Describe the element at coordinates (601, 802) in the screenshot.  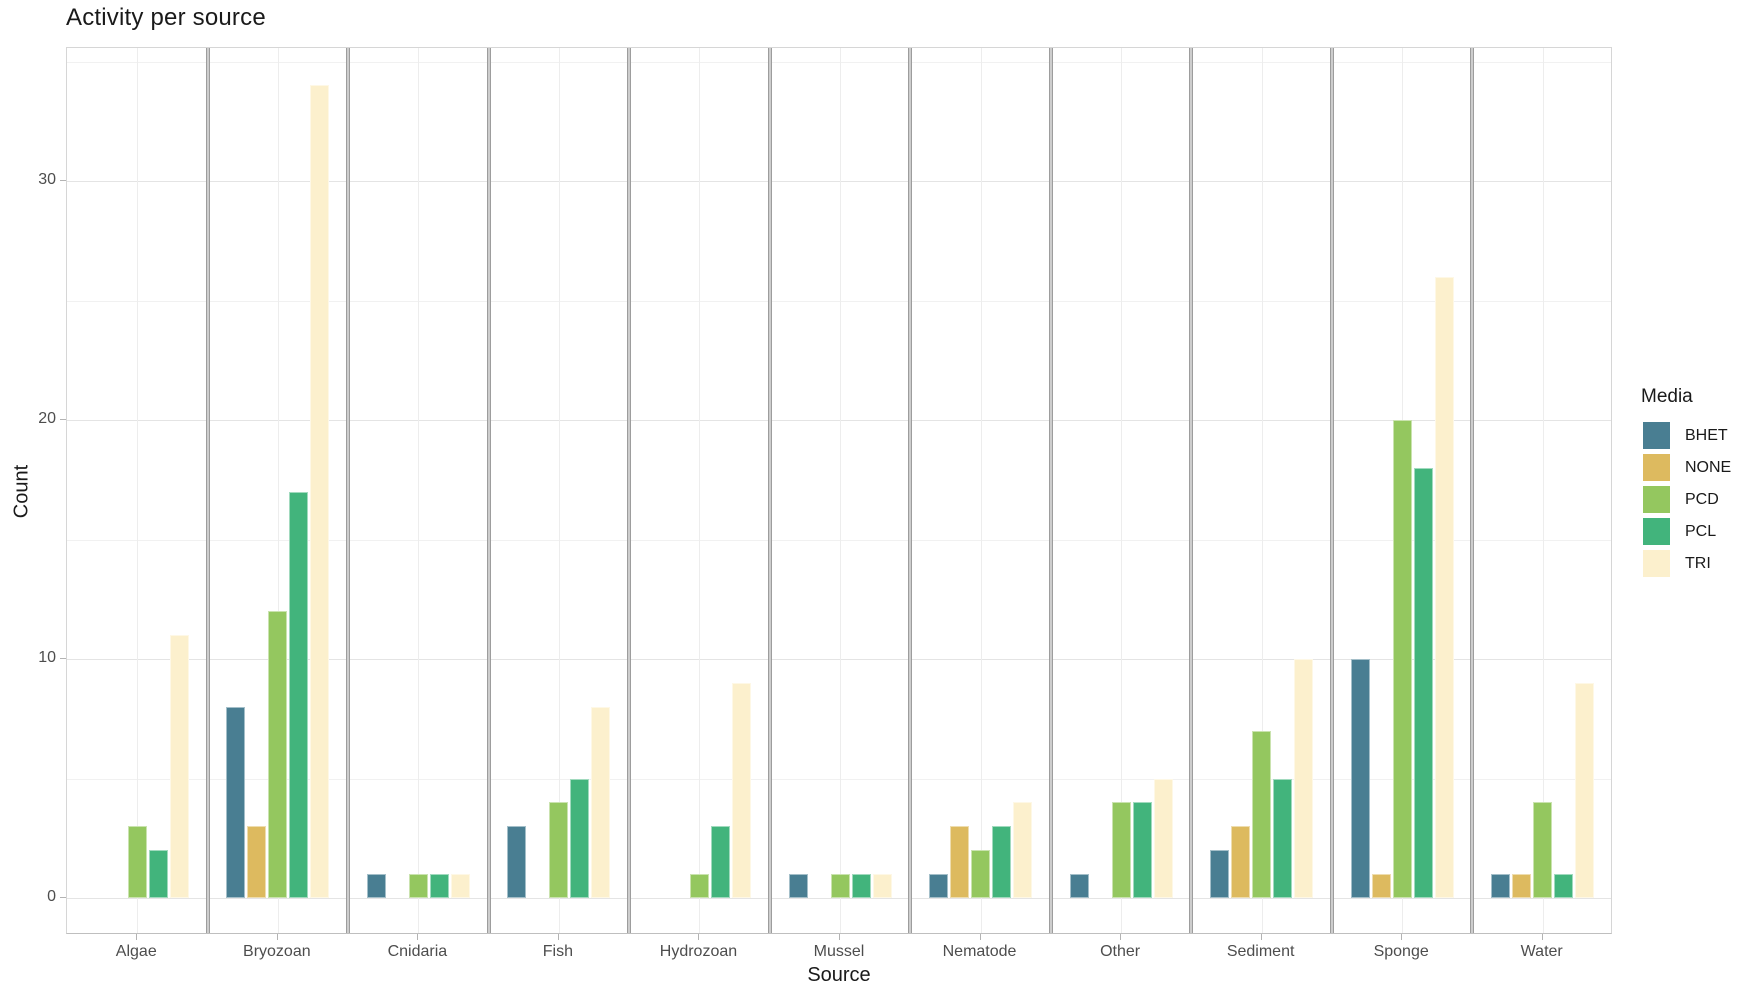
I see `bar-tri-fish` at that location.